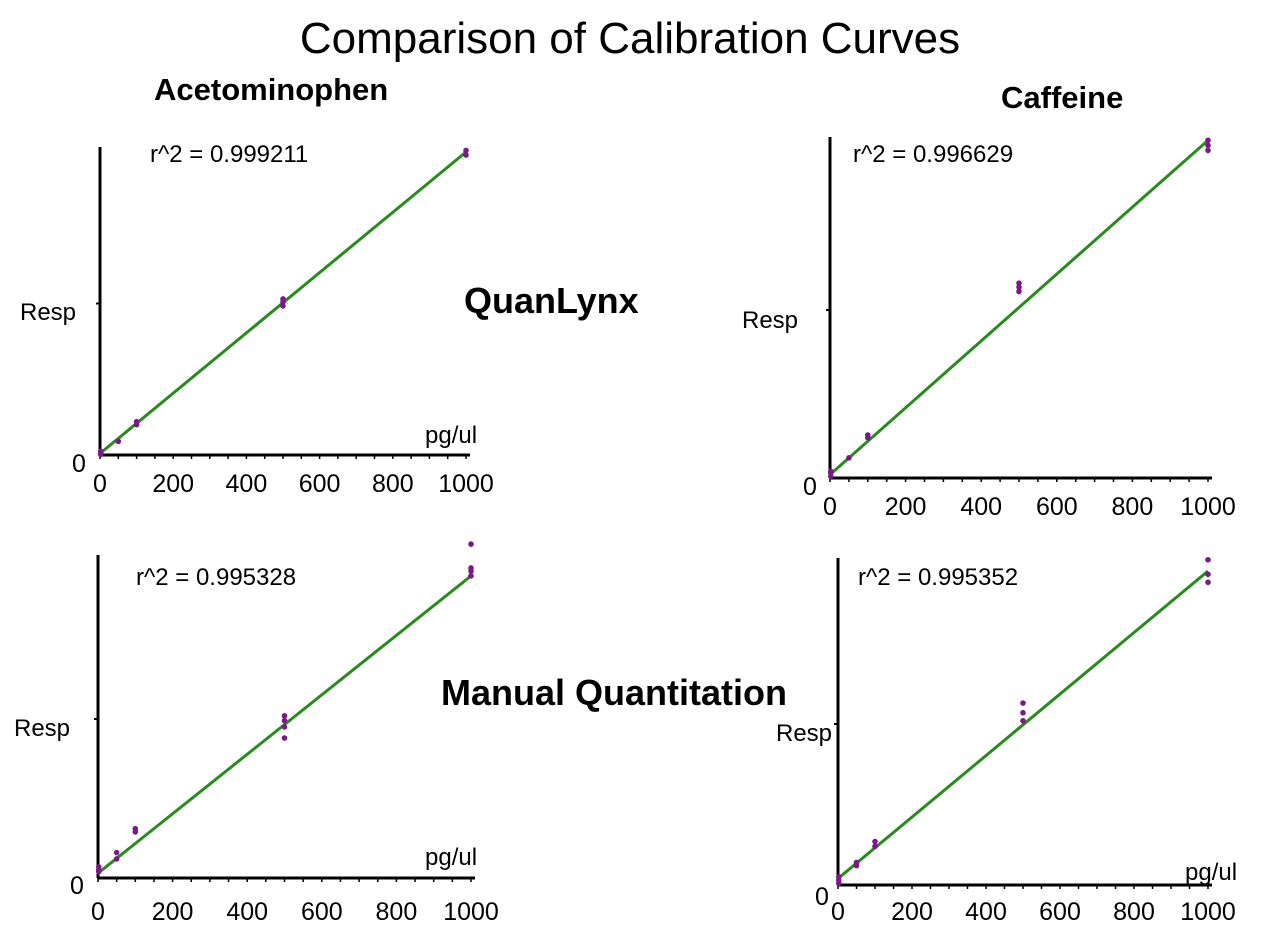 The height and width of the screenshot is (950, 1280). What do you see at coordinates (1062, 97) in the screenshot?
I see `column-title-caffeine: Caffeine` at bounding box center [1062, 97].